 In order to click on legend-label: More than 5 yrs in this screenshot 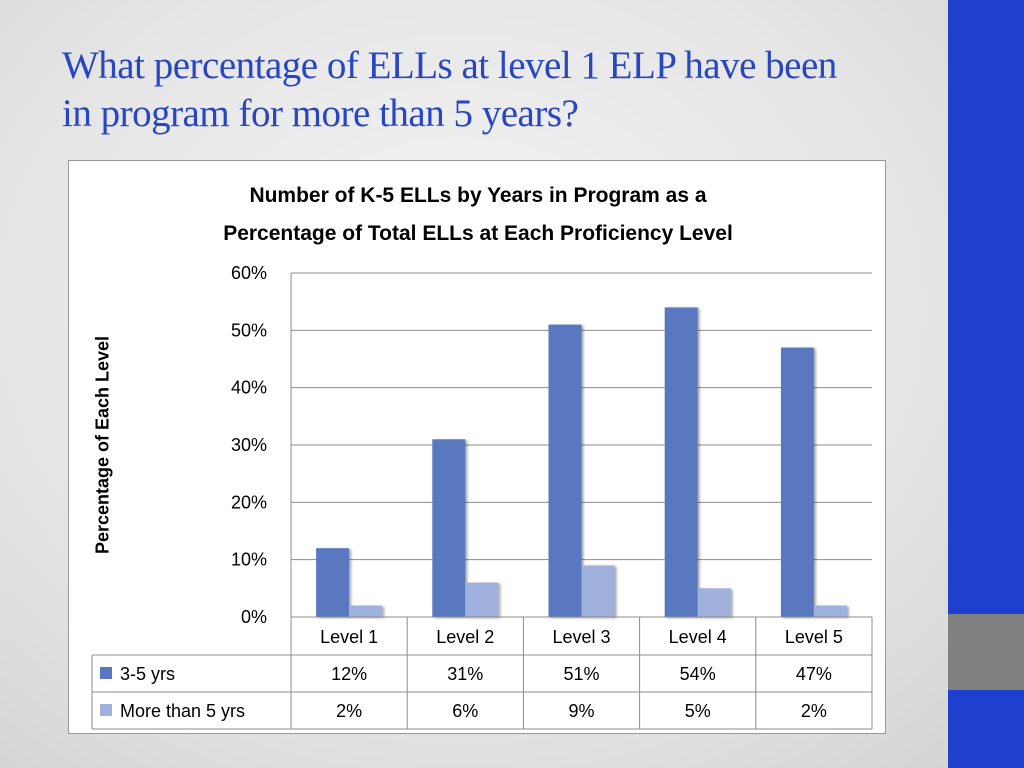, I will do `click(182, 711)`.